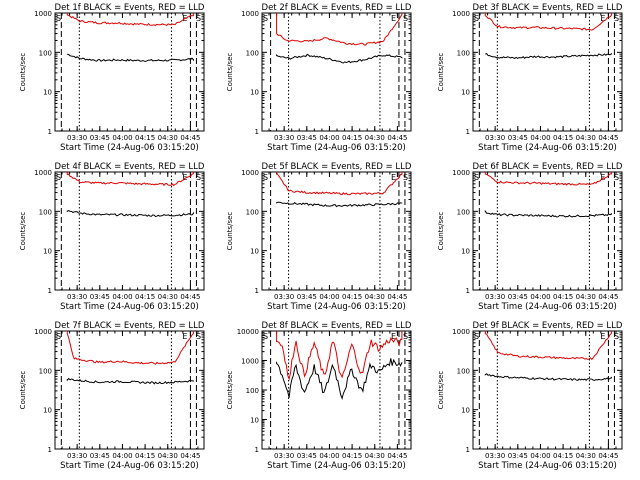 This screenshot has width=640, height=480. Describe the element at coordinates (548, 326) in the screenshot. I see `chart-title: Det 9f BLACK = Events, RED = LLD` at that location.